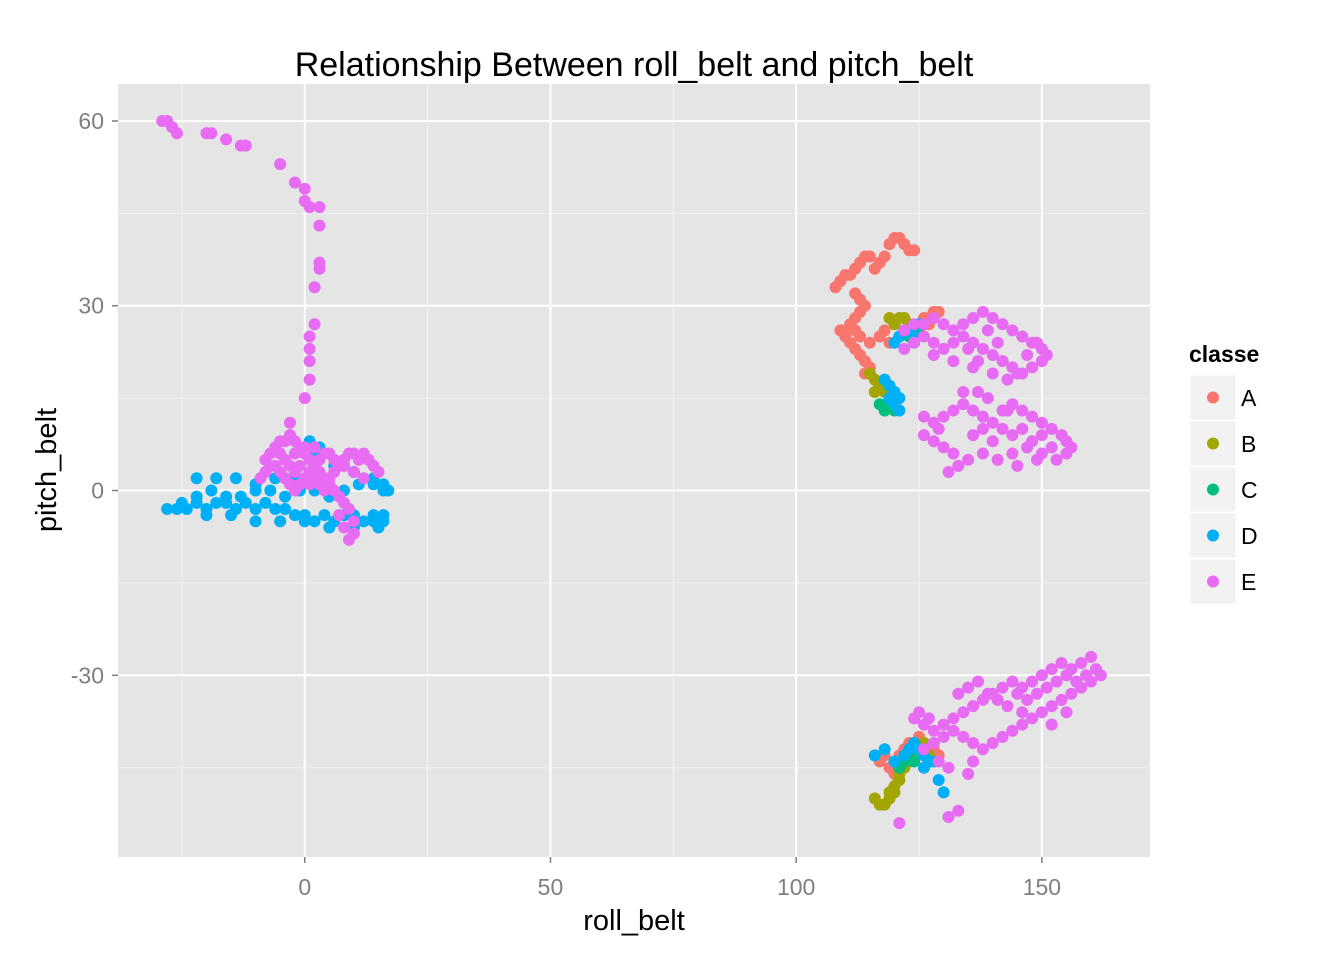 Image resolution: width=1344 pixels, height=960 pixels. Describe the element at coordinates (1249, 490) in the screenshot. I see `legend-label: C` at that location.